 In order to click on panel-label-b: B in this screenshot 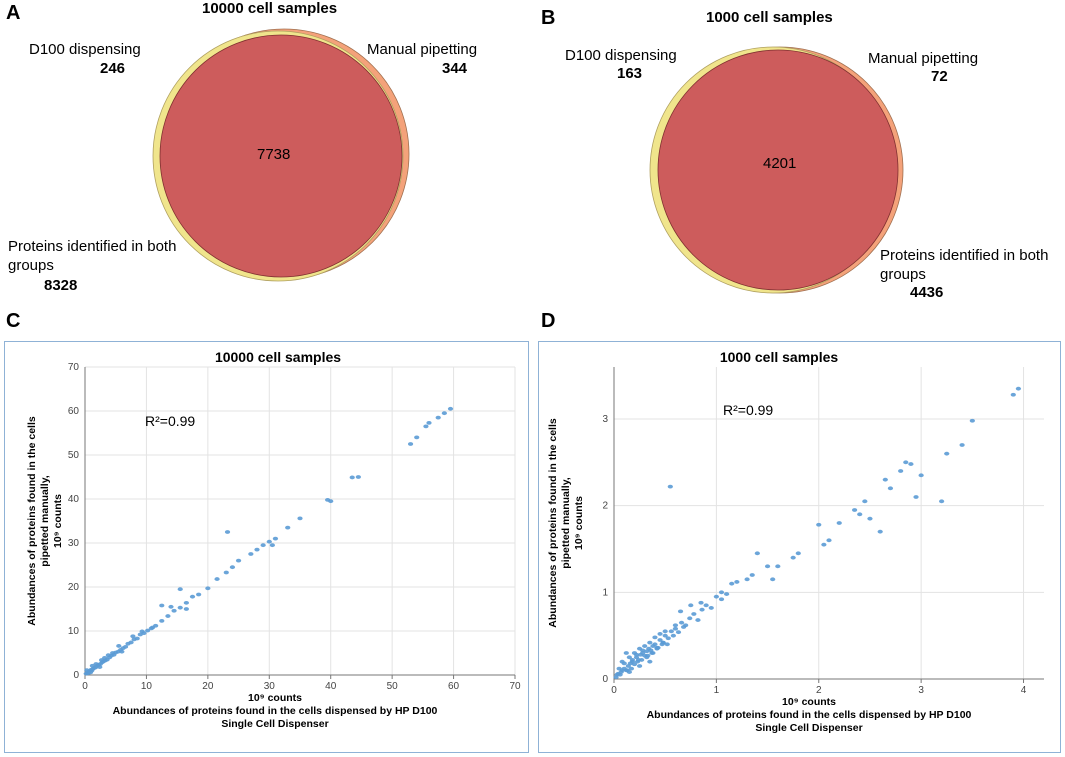, I will do `click(548, 18)`.